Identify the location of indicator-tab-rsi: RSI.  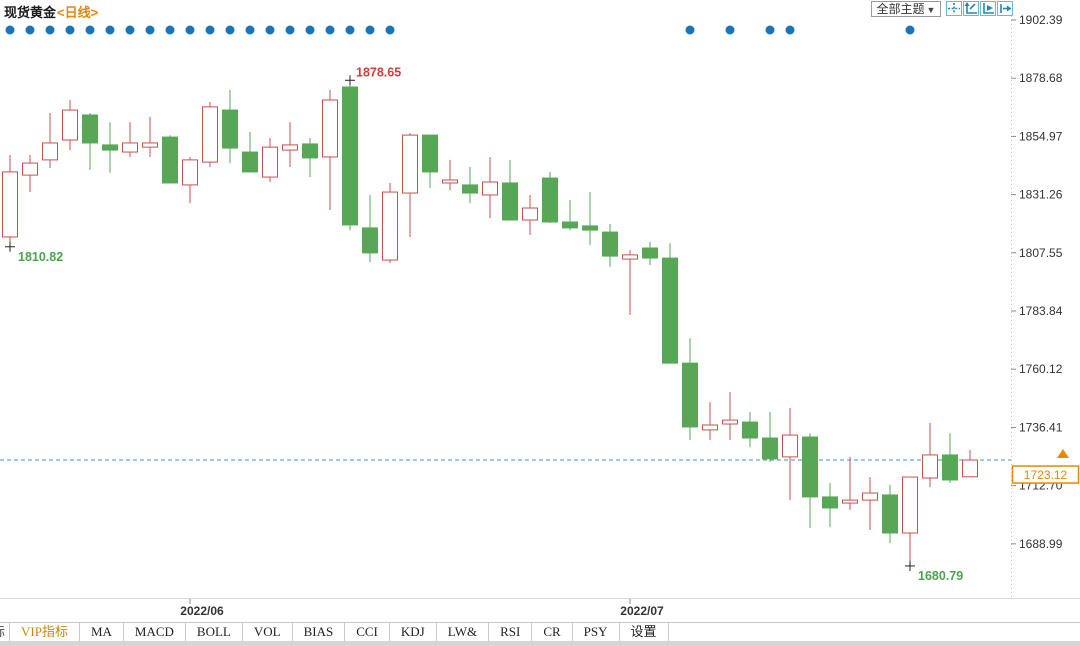
(511, 632).